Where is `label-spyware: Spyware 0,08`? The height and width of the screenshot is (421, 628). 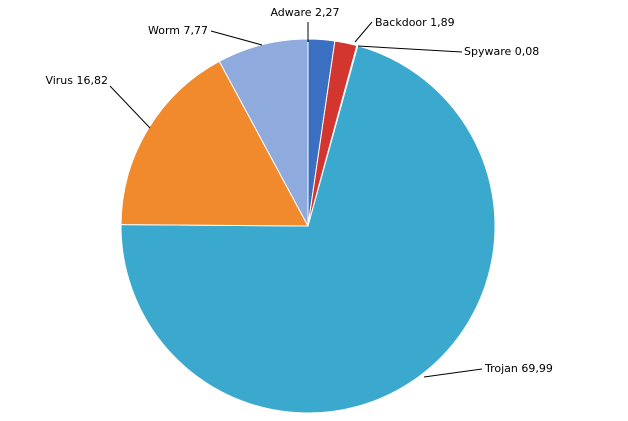 label-spyware: Spyware 0,08 is located at coordinates (501, 51).